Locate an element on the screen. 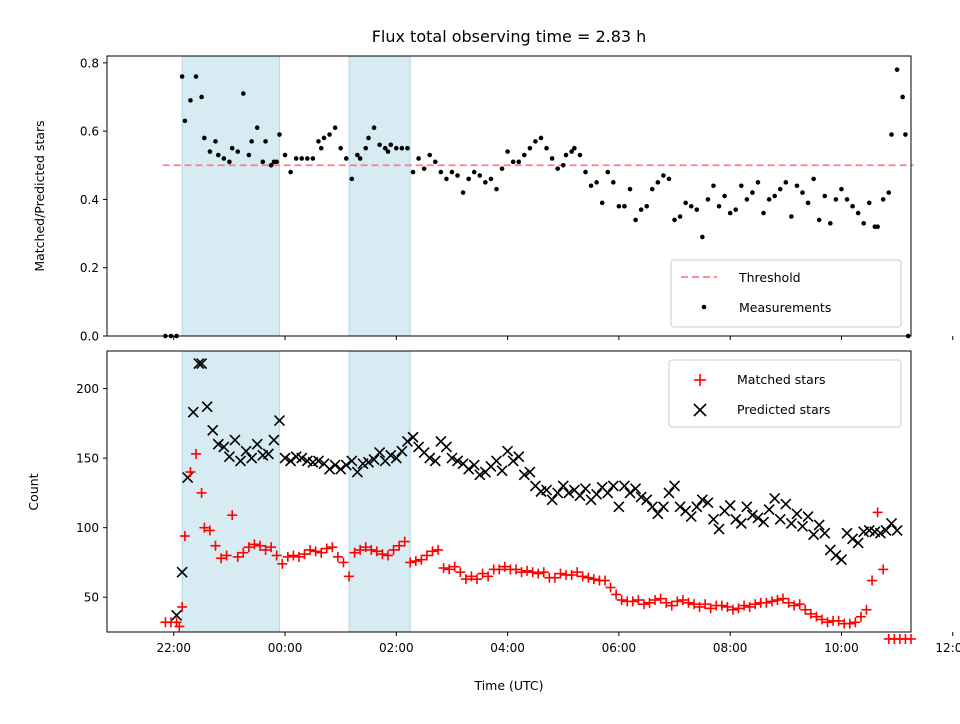 This screenshot has height=724, width=960. y-tick-label: 50 is located at coordinates (91, 598).